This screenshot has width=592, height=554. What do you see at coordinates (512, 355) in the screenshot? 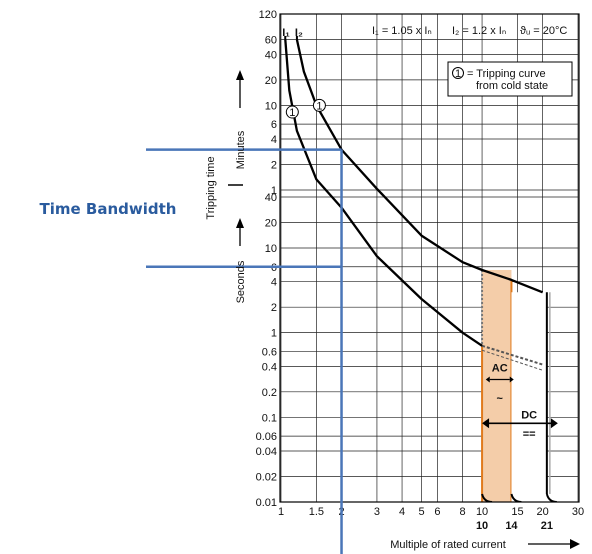
I see `band-dashed-upper` at bounding box center [512, 355].